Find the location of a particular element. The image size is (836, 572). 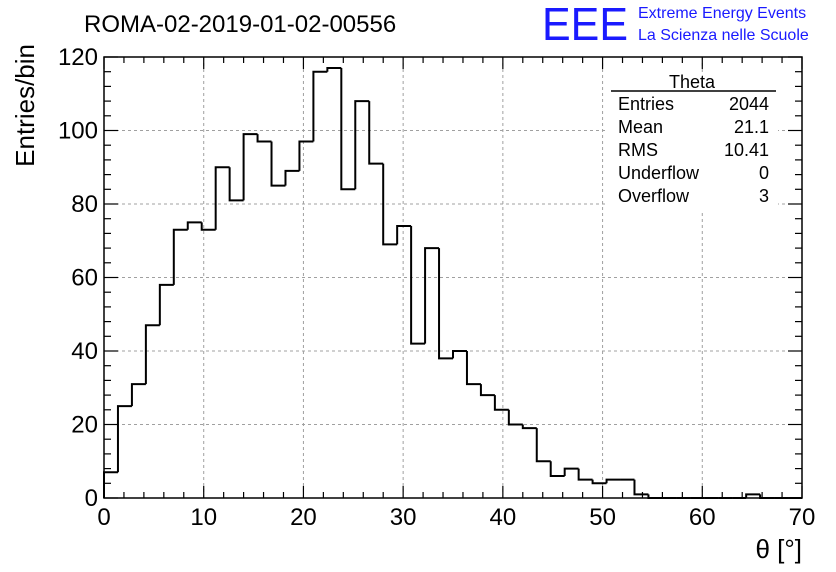

x-tick-label: 10 is located at coordinates (203, 517).